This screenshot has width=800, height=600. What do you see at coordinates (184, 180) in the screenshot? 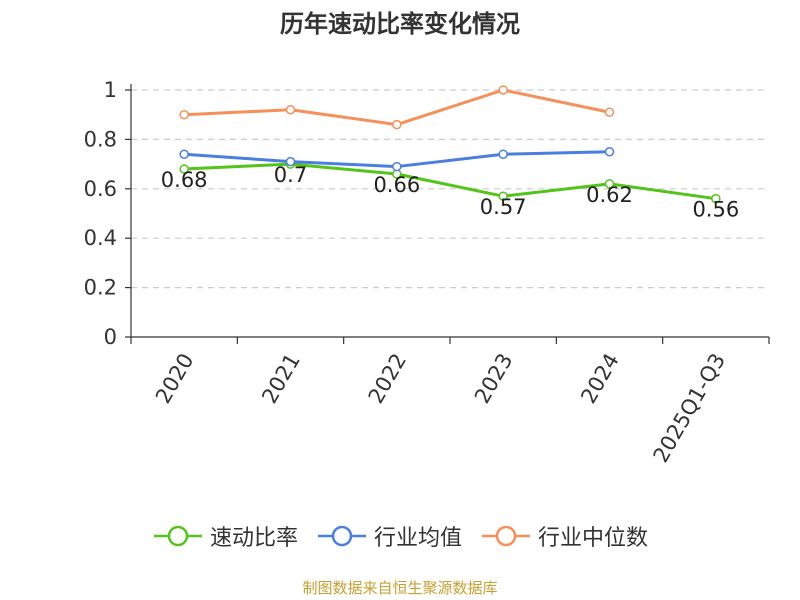
I see `data-label: 0.68` at bounding box center [184, 180].